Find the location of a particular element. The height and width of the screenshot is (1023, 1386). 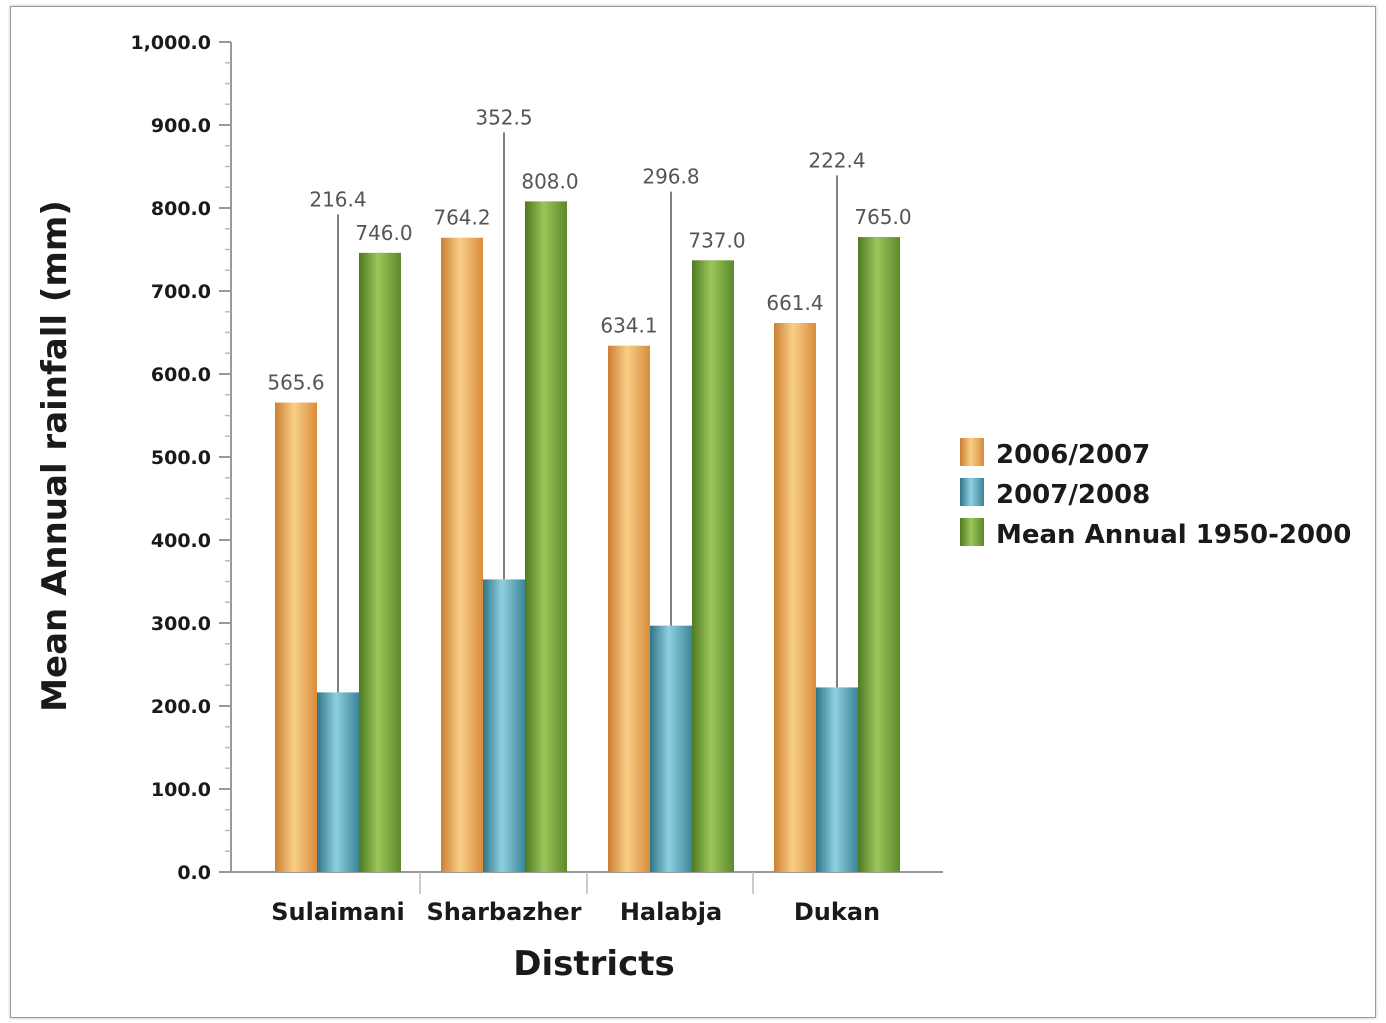

y-tick-label: 200.0 is located at coordinates (181, 707).